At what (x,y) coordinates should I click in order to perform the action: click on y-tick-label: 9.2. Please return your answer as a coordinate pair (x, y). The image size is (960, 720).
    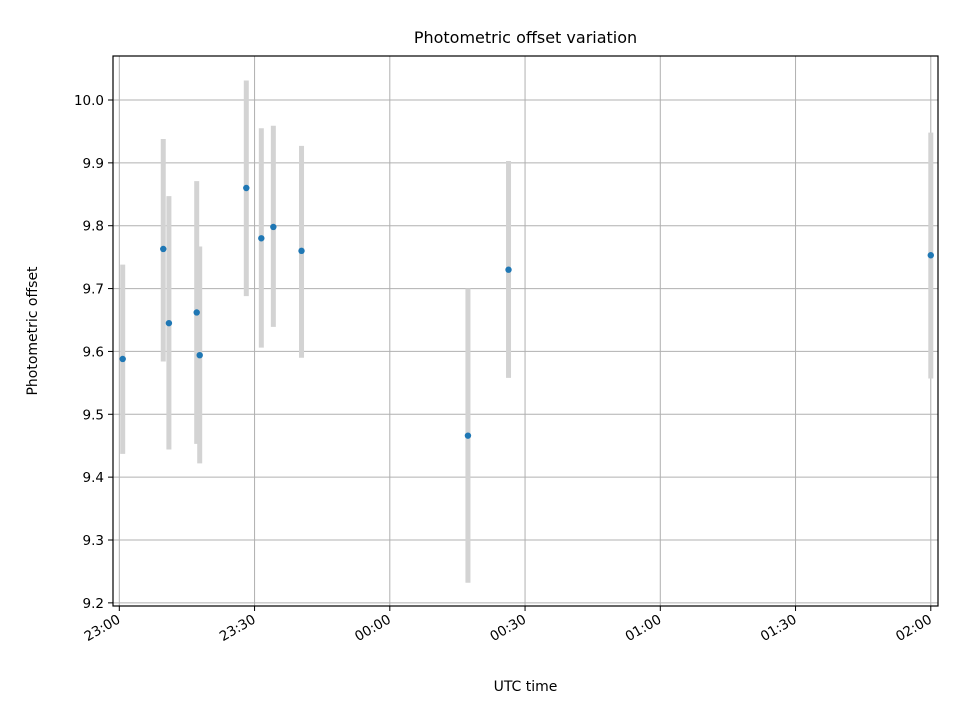
    Looking at the image, I should click on (93, 604).